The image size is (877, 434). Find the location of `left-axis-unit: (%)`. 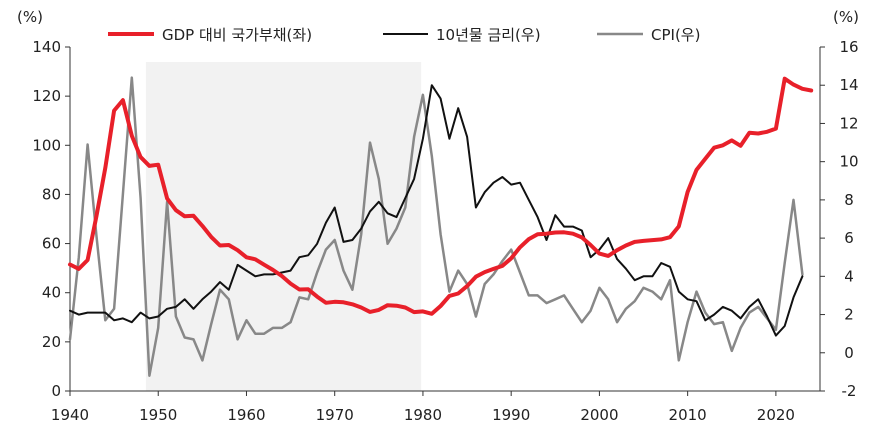

left-axis-unit: (%) is located at coordinates (30, 17).